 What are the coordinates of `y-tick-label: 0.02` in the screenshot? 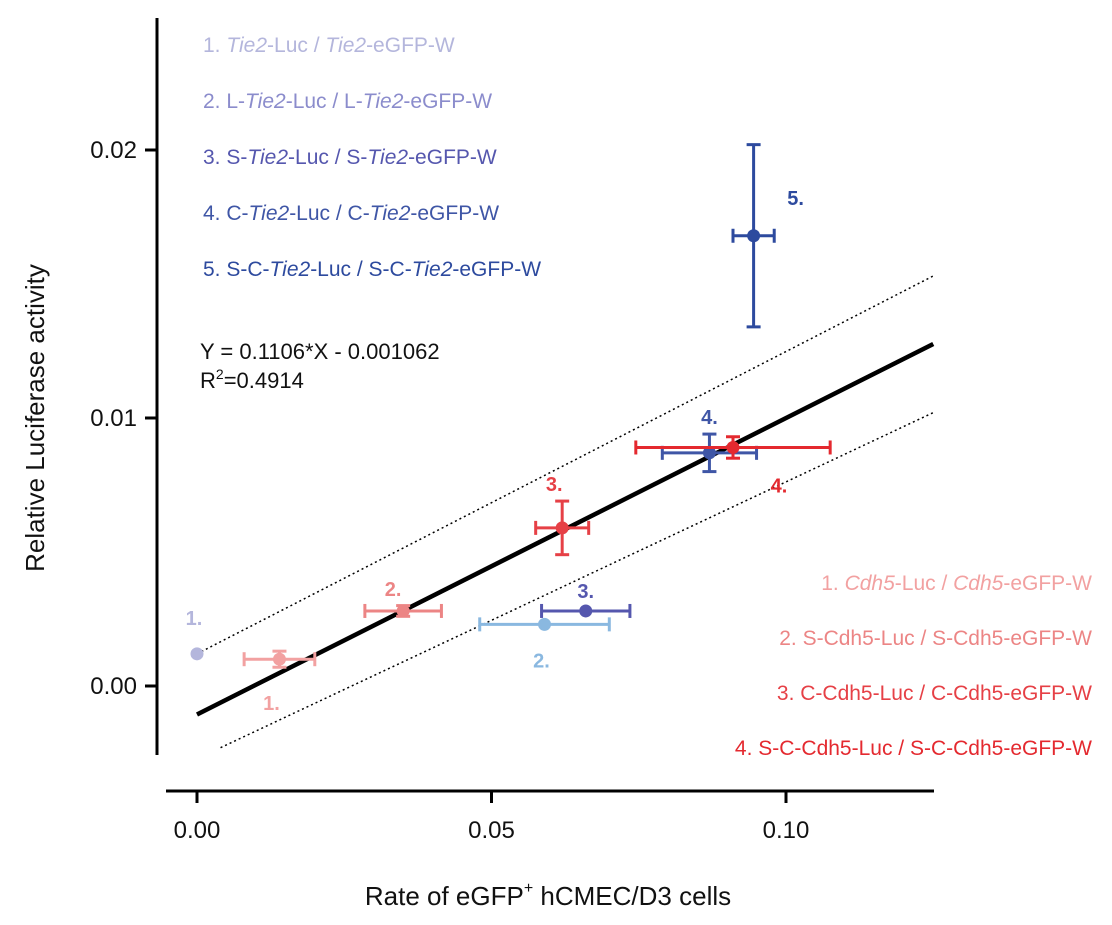 It's located at (113, 150).